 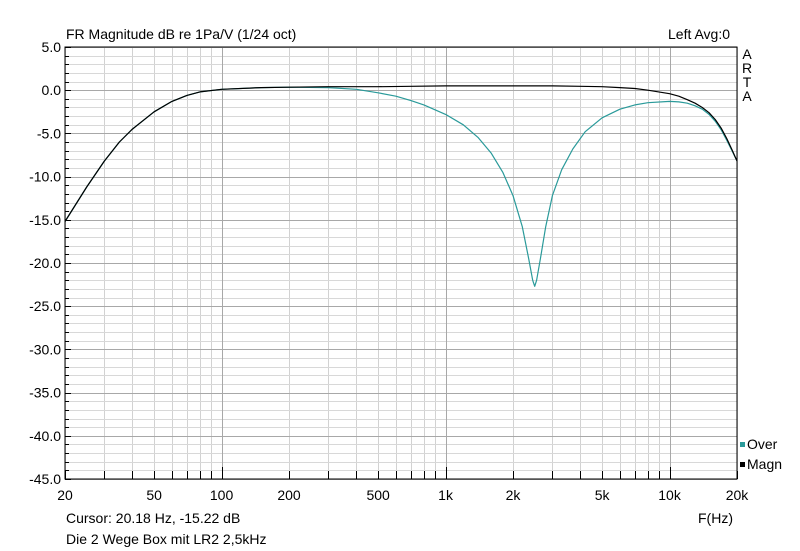 I want to click on x-tick-label: 20, so click(x=65, y=495).